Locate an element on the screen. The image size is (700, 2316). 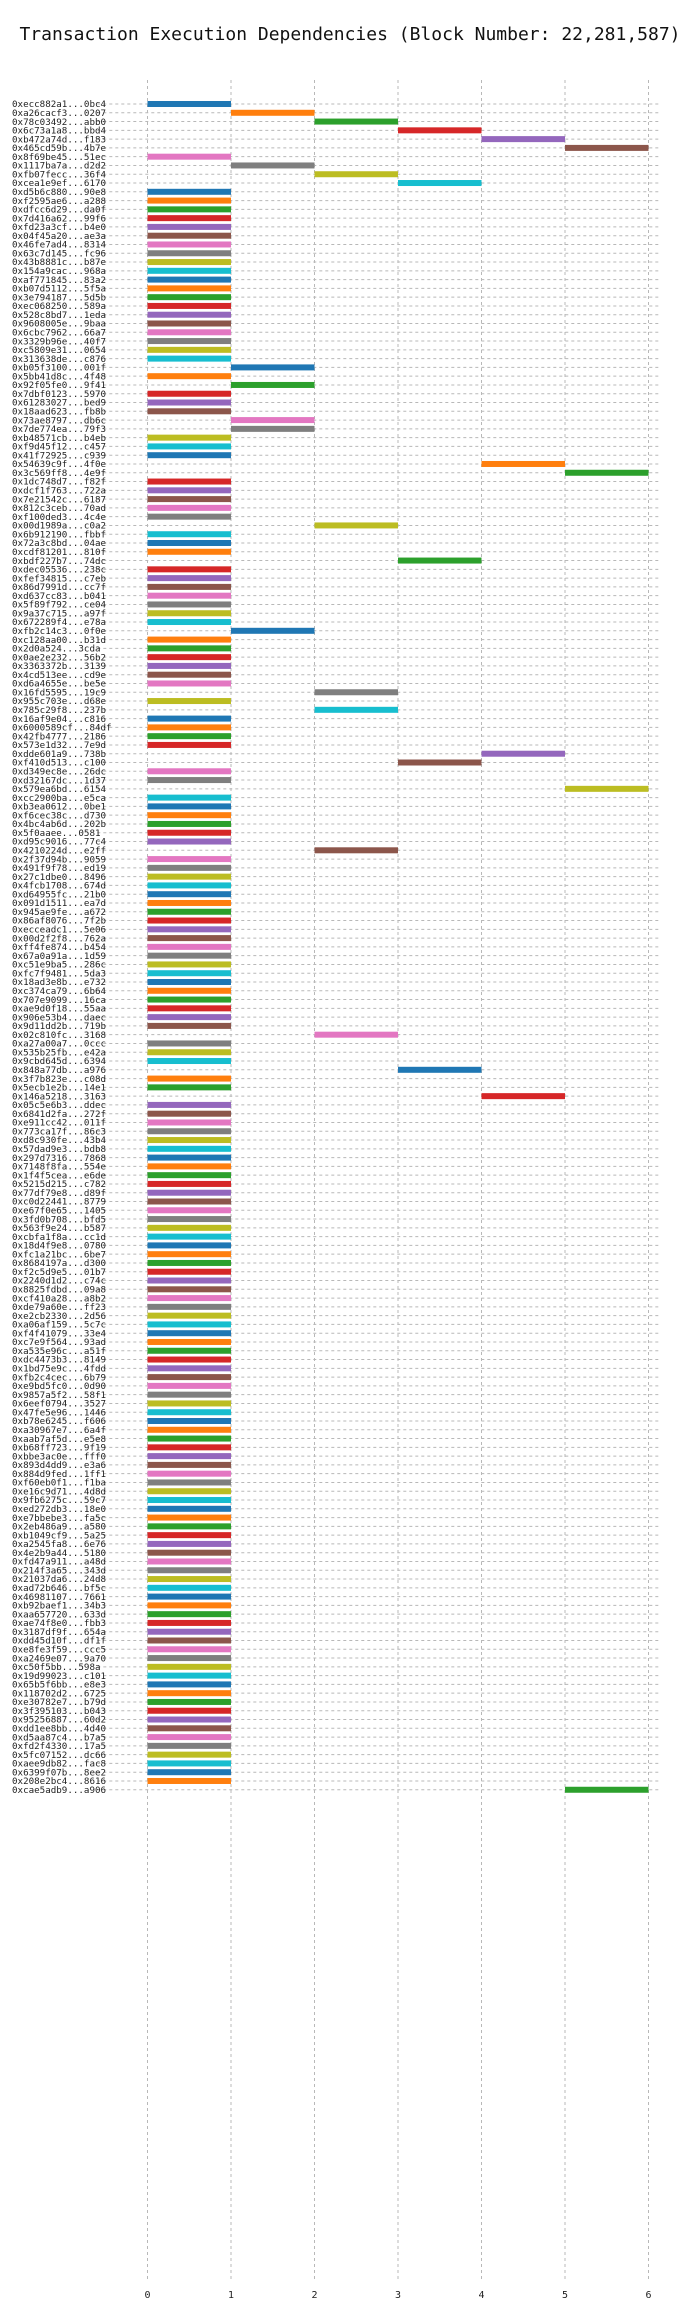
y-tick-label: 0x4fcb1708...674d is located at coordinates (59, 886).